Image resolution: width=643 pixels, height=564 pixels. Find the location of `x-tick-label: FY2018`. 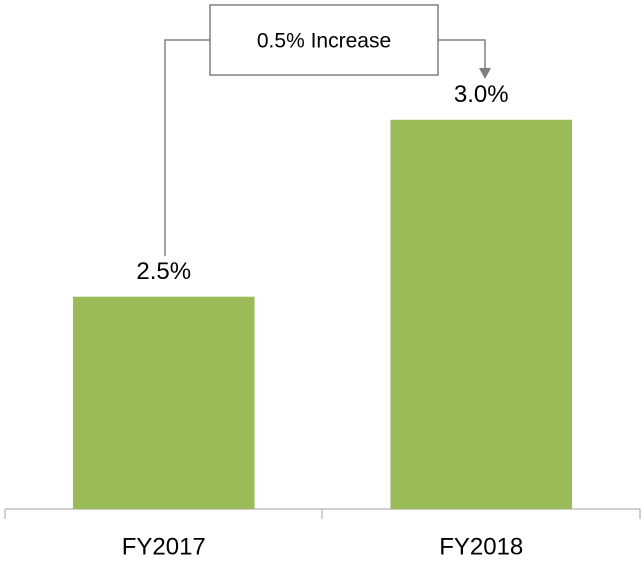

x-tick-label: FY2018 is located at coordinates (481, 546).